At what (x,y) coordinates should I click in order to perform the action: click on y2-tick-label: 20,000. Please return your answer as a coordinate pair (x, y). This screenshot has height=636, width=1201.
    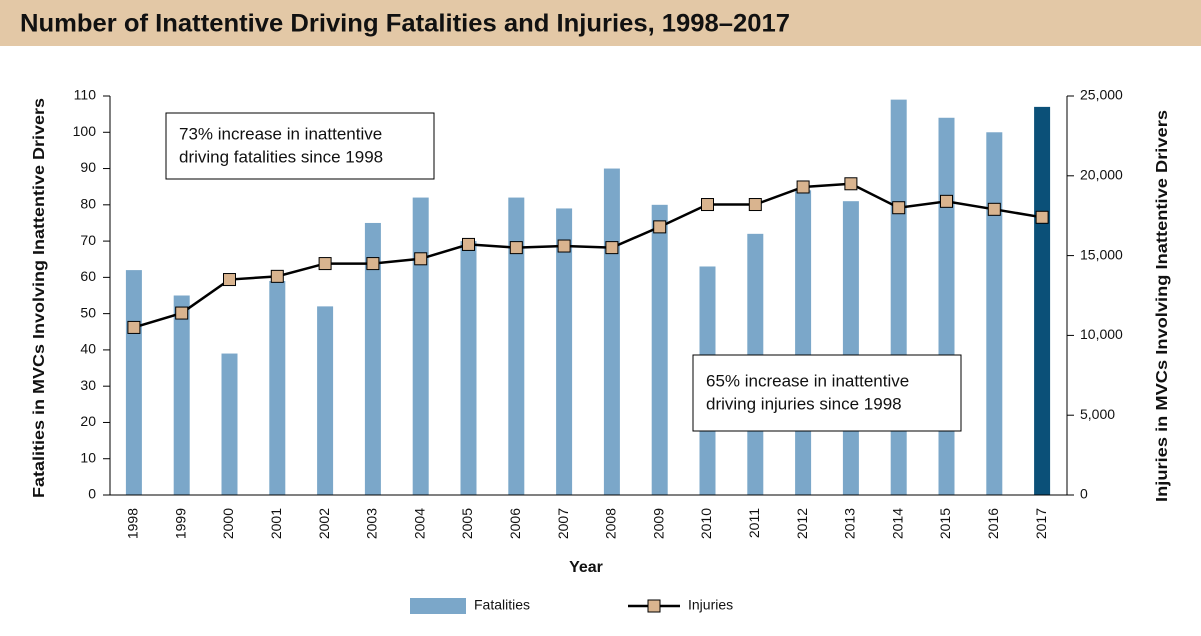
    Looking at the image, I should click on (1101, 175).